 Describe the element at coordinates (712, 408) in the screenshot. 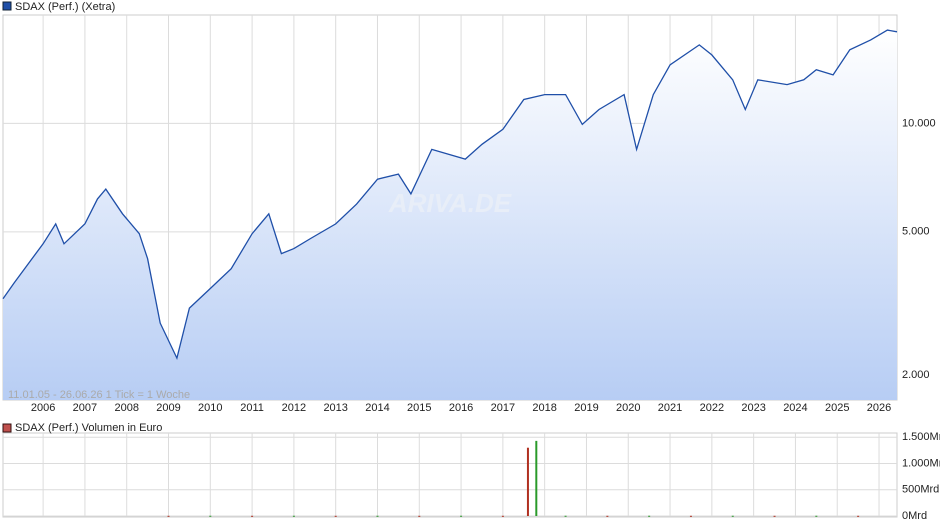

I see `x-tick-label: 2022` at that location.